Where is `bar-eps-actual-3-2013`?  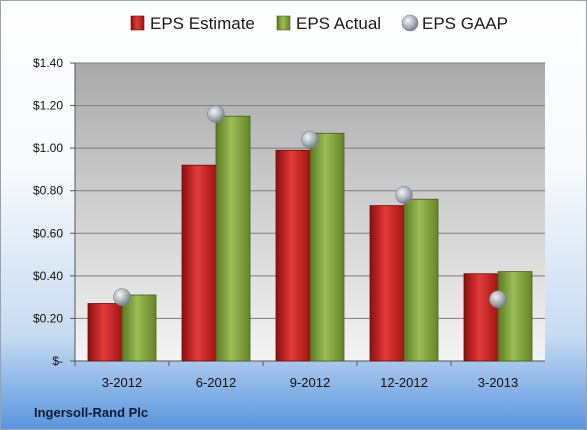 bar-eps-actual-3-2013 is located at coordinates (515, 316).